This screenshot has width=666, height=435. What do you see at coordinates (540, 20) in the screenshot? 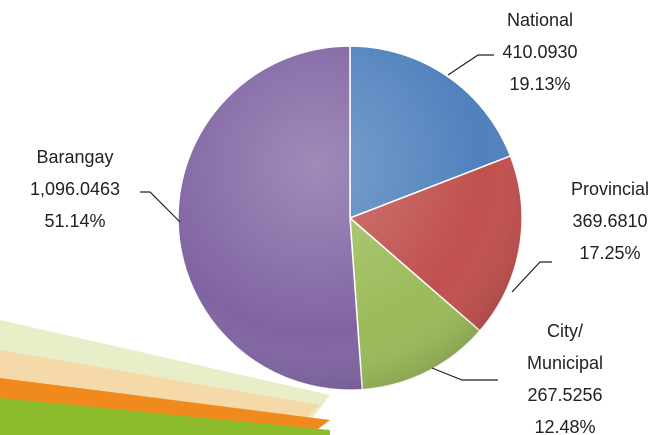
I see `label-category: National` at bounding box center [540, 20].